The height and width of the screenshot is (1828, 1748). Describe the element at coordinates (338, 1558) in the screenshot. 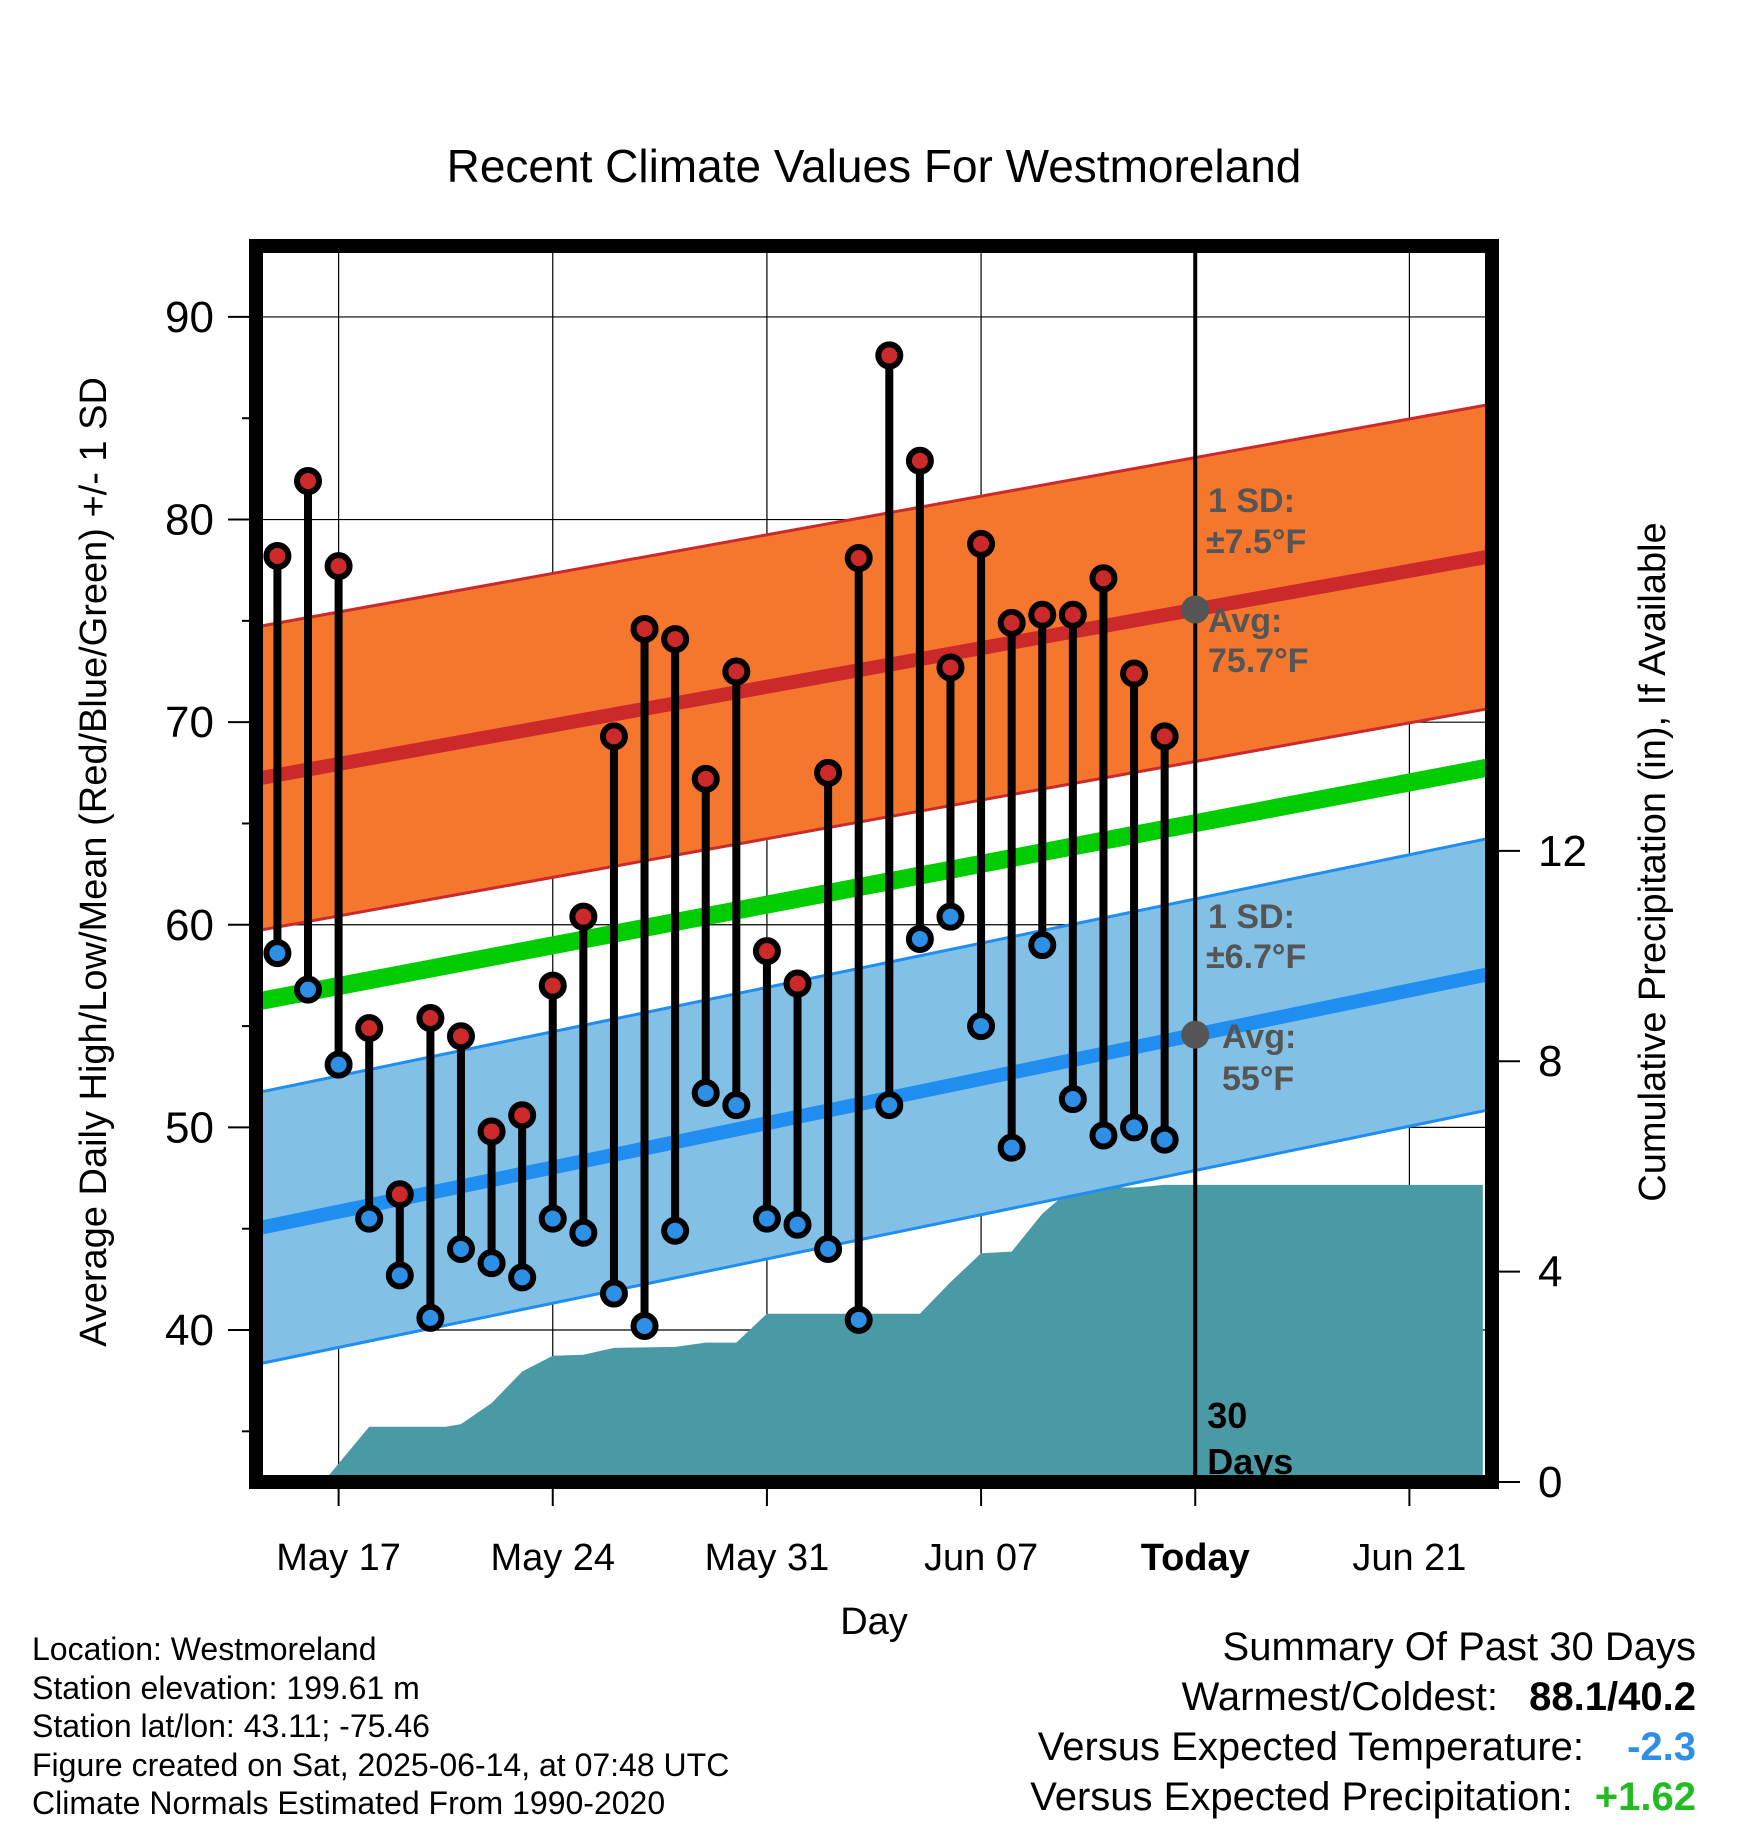

I see `x-tick-label: May 17` at that location.